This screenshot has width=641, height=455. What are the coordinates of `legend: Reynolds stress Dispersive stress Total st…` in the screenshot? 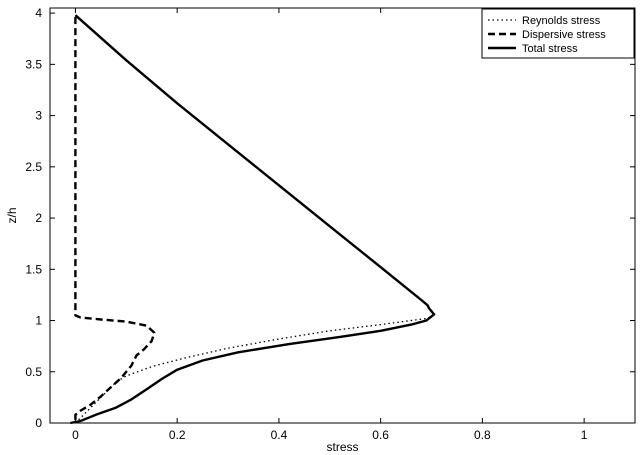 It's located at (558, 33).